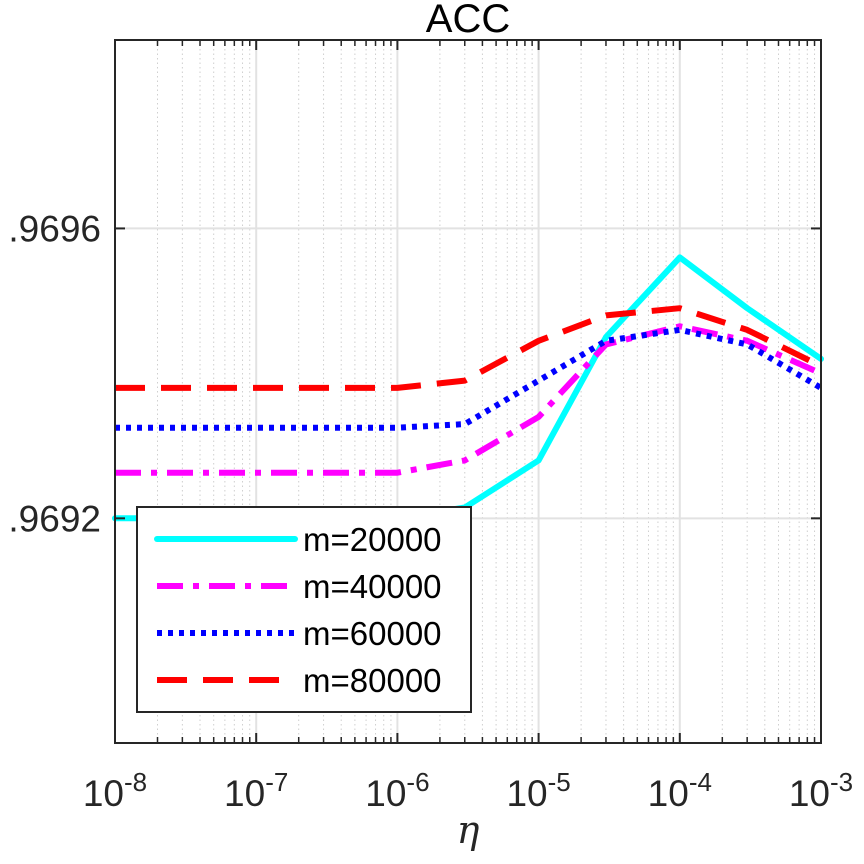 This screenshot has width=864, height=864. I want to click on x-tick-label: 10⁻⁷, so click(256, 790).